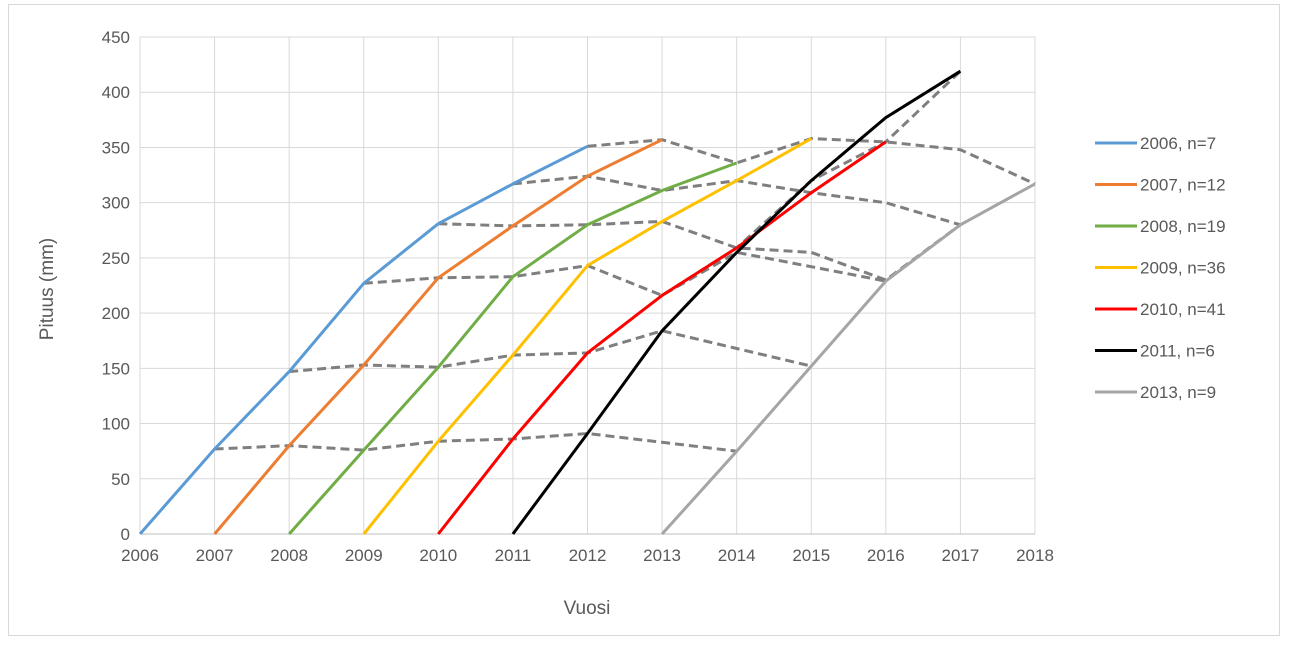  I want to click on legend-label: 2011, n=6, so click(1177, 351).